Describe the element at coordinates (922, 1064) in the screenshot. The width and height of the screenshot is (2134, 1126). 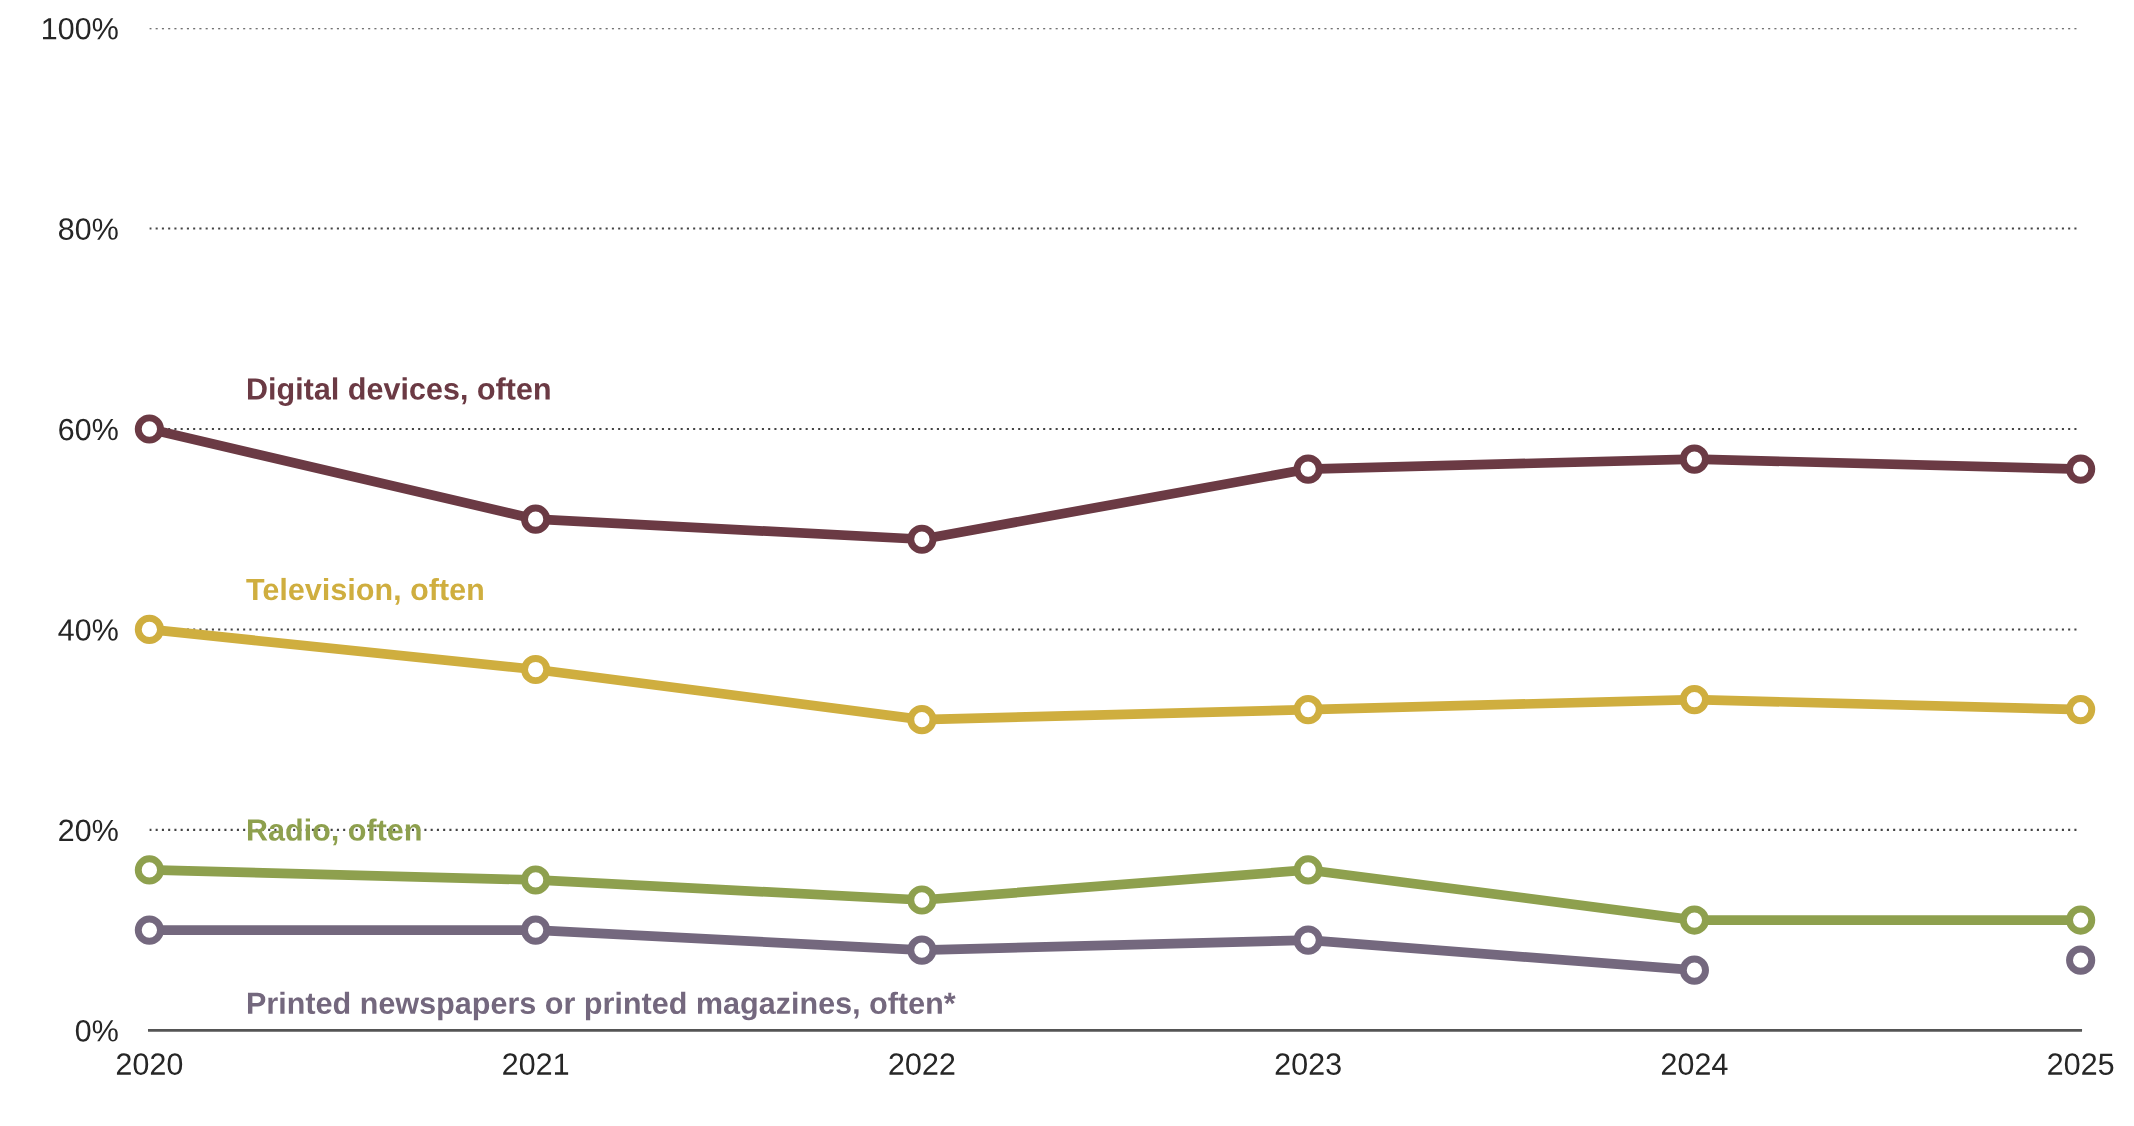
I see `x-tick-label: 2022` at that location.